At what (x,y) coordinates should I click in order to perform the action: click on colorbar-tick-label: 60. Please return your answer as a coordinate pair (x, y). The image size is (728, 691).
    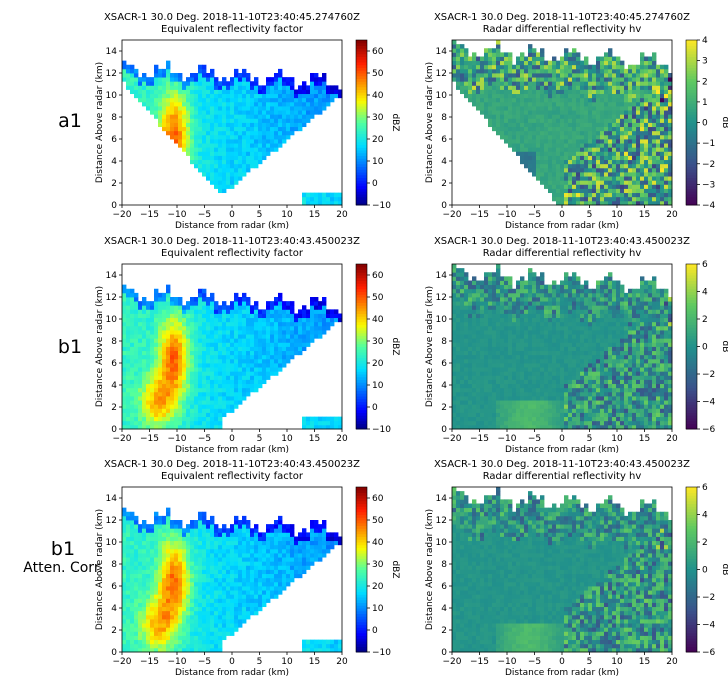
    Looking at the image, I should click on (378, 52).